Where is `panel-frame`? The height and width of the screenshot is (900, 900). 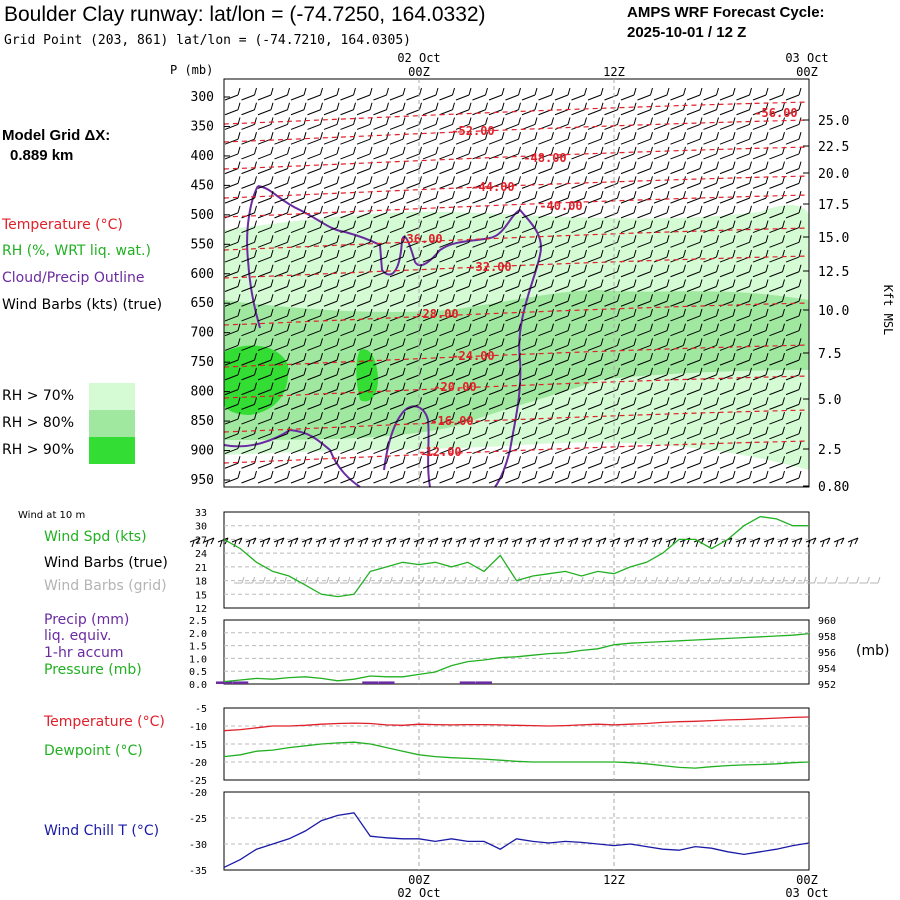 panel-frame is located at coordinates (516, 652).